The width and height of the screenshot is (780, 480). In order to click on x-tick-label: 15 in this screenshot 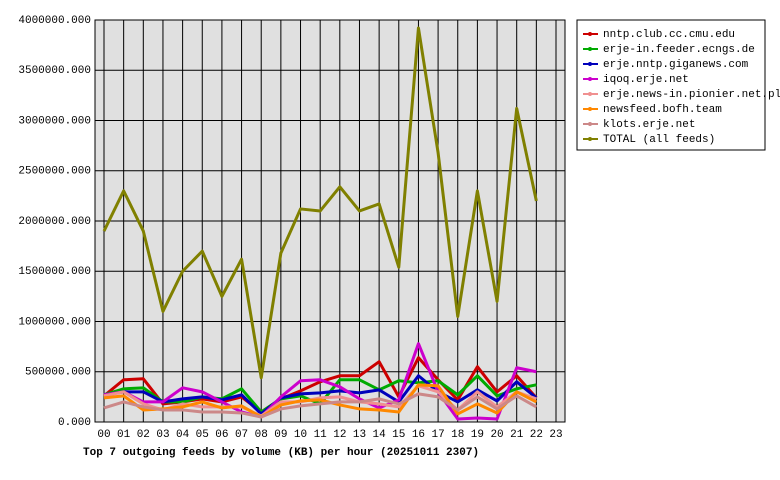, I will do `click(398, 435)`.